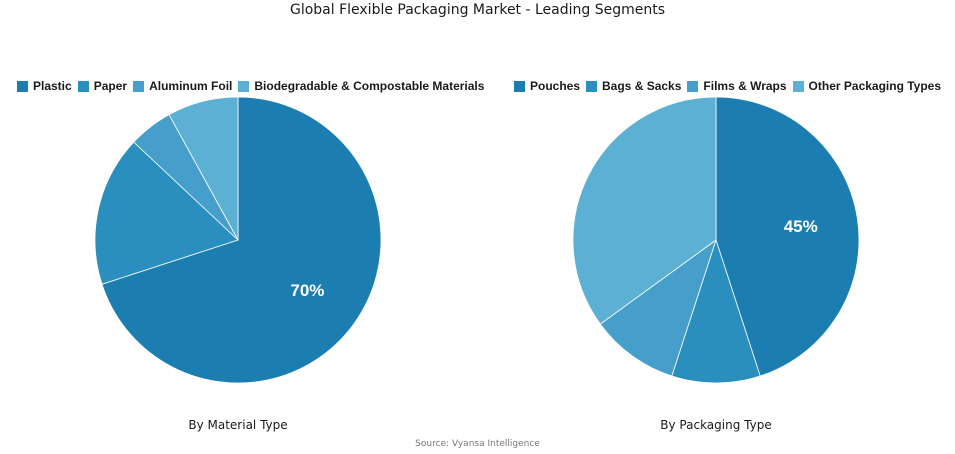  I want to click on slice-data-label-plastic: 70%, so click(307, 290).